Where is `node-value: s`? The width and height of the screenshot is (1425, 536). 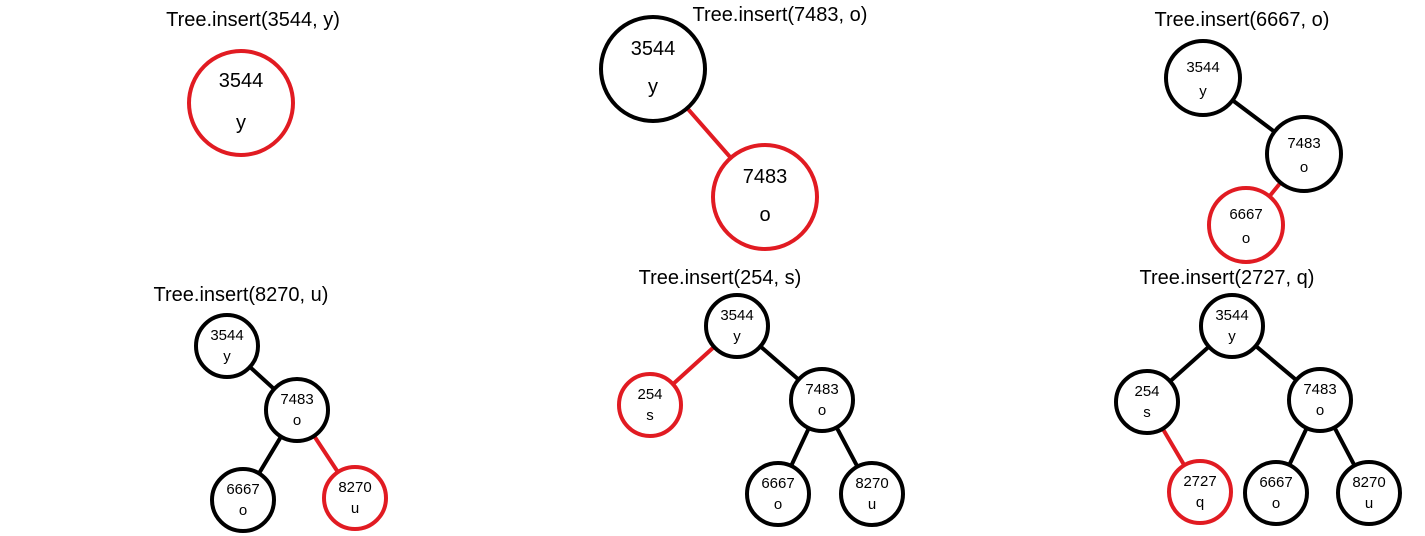
node-value: s is located at coordinates (650, 415).